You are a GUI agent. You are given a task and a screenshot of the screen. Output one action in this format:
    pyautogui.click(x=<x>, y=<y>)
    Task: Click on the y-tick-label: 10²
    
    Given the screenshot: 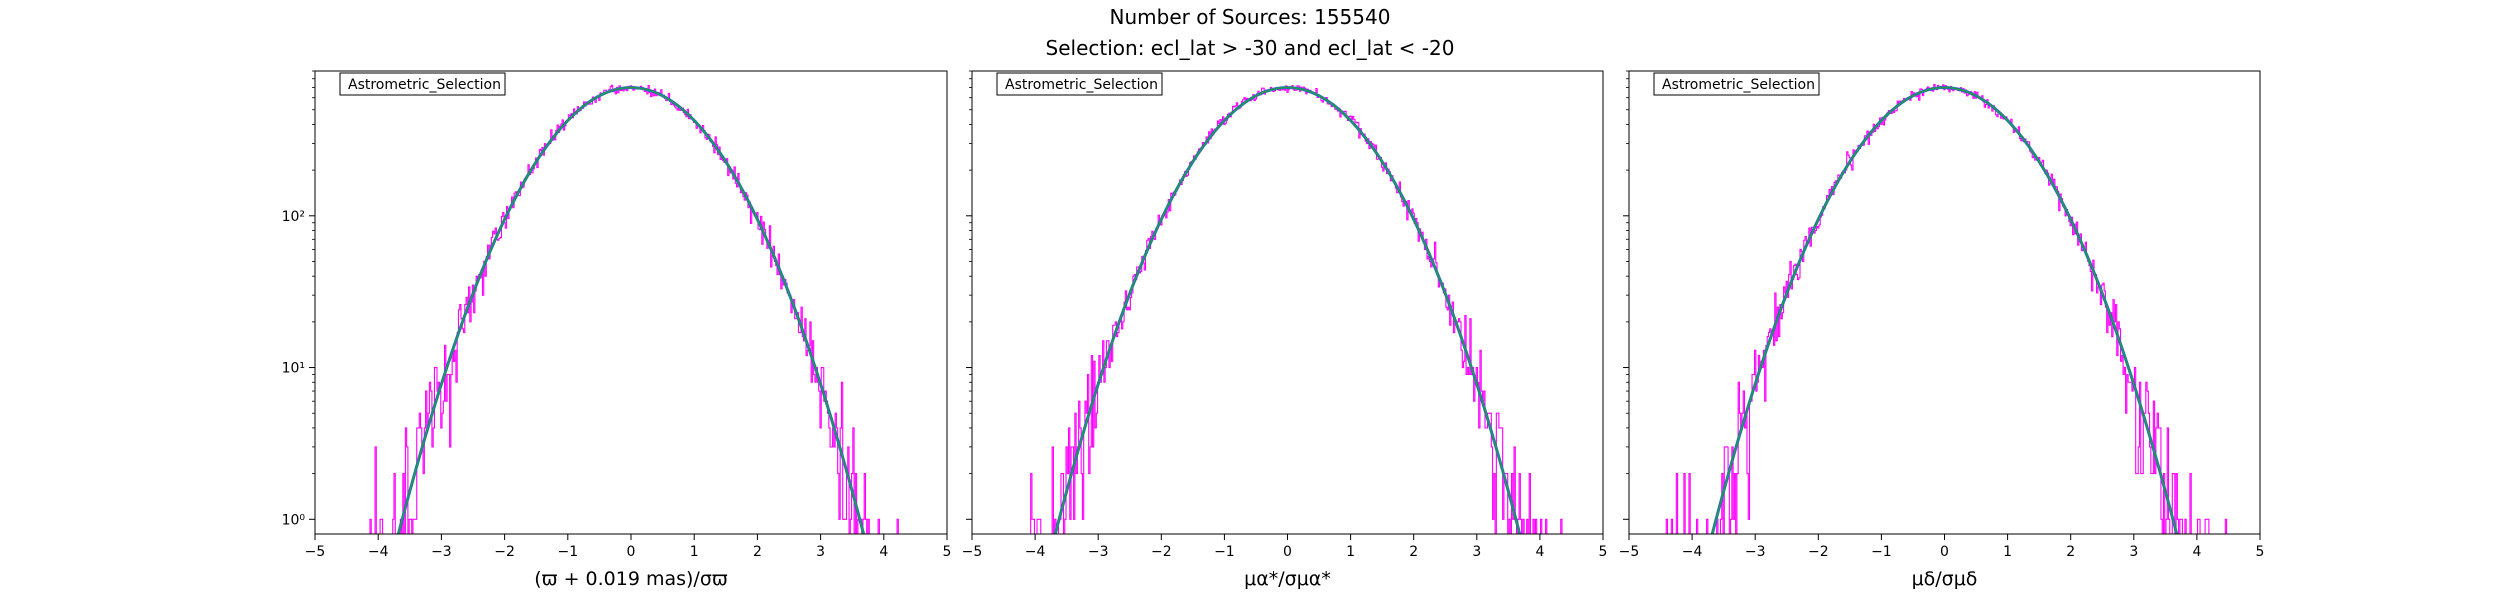 What is the action you would take?
    pyautogui.click(x=293, y=217)
    